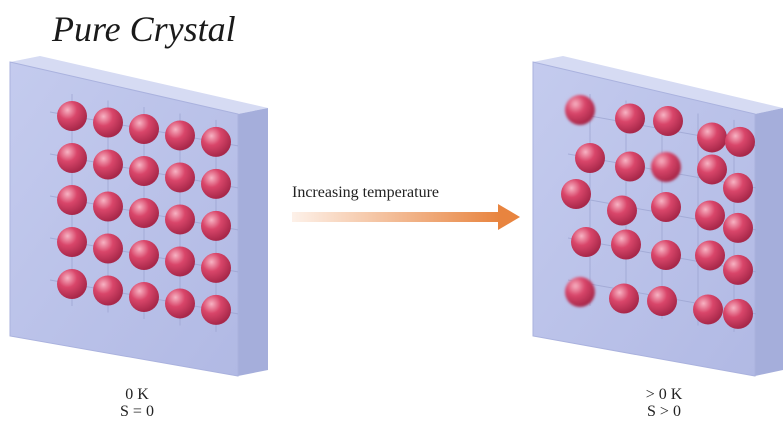 Image resolution: width=783 pixels, height=430 pixels. I want to click on left-slab-side, so click(253, 242).